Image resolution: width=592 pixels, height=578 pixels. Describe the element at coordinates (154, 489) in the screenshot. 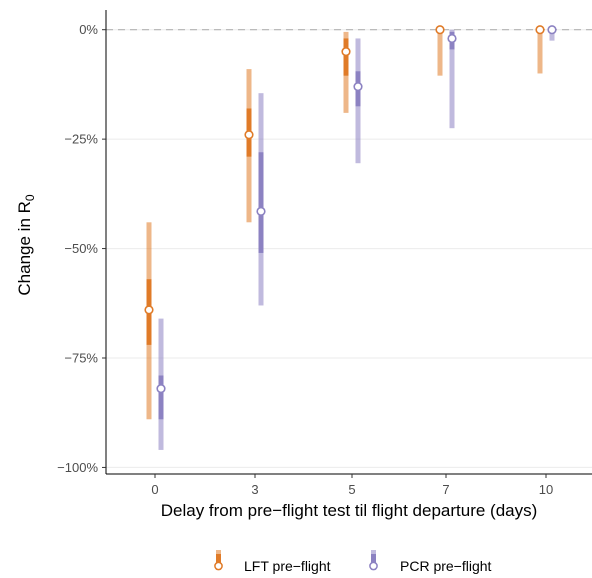

I see `x-tick-label: 0` at that location.